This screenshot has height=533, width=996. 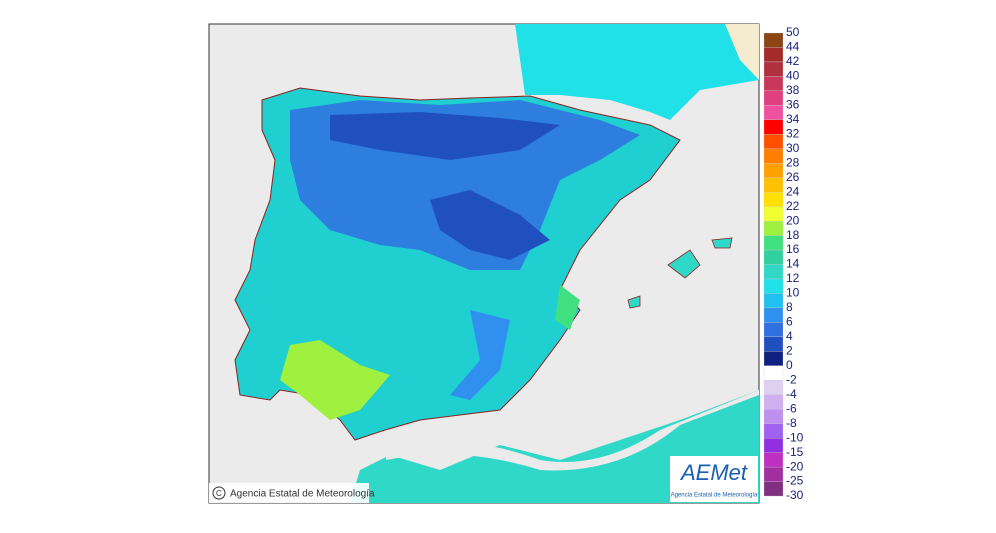 I want to click on legend-label: -8, so click(x=791, y=423).